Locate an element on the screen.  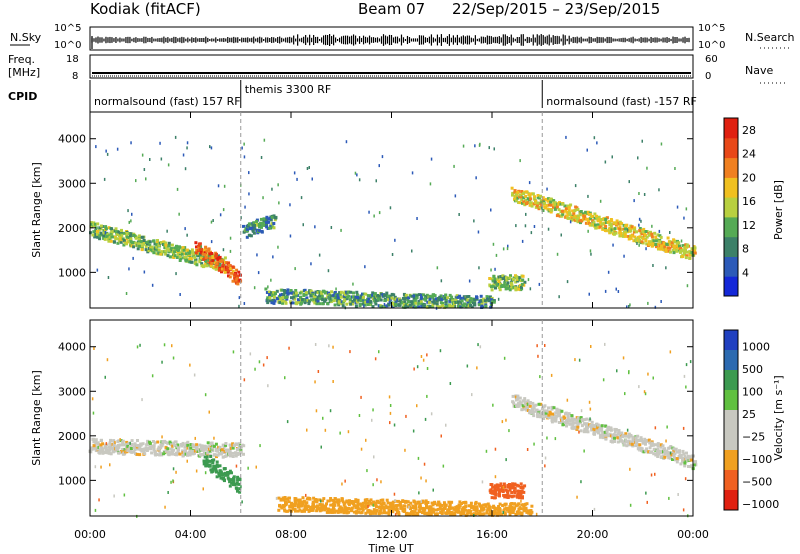
freq-tick-bottom: 8 is located at coordinates (75, 76).